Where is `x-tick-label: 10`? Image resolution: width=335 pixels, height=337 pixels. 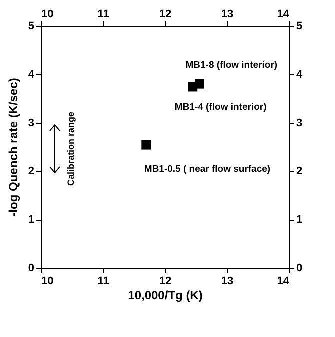 x-tick-label: 10 is located at coordinates (48, 14).